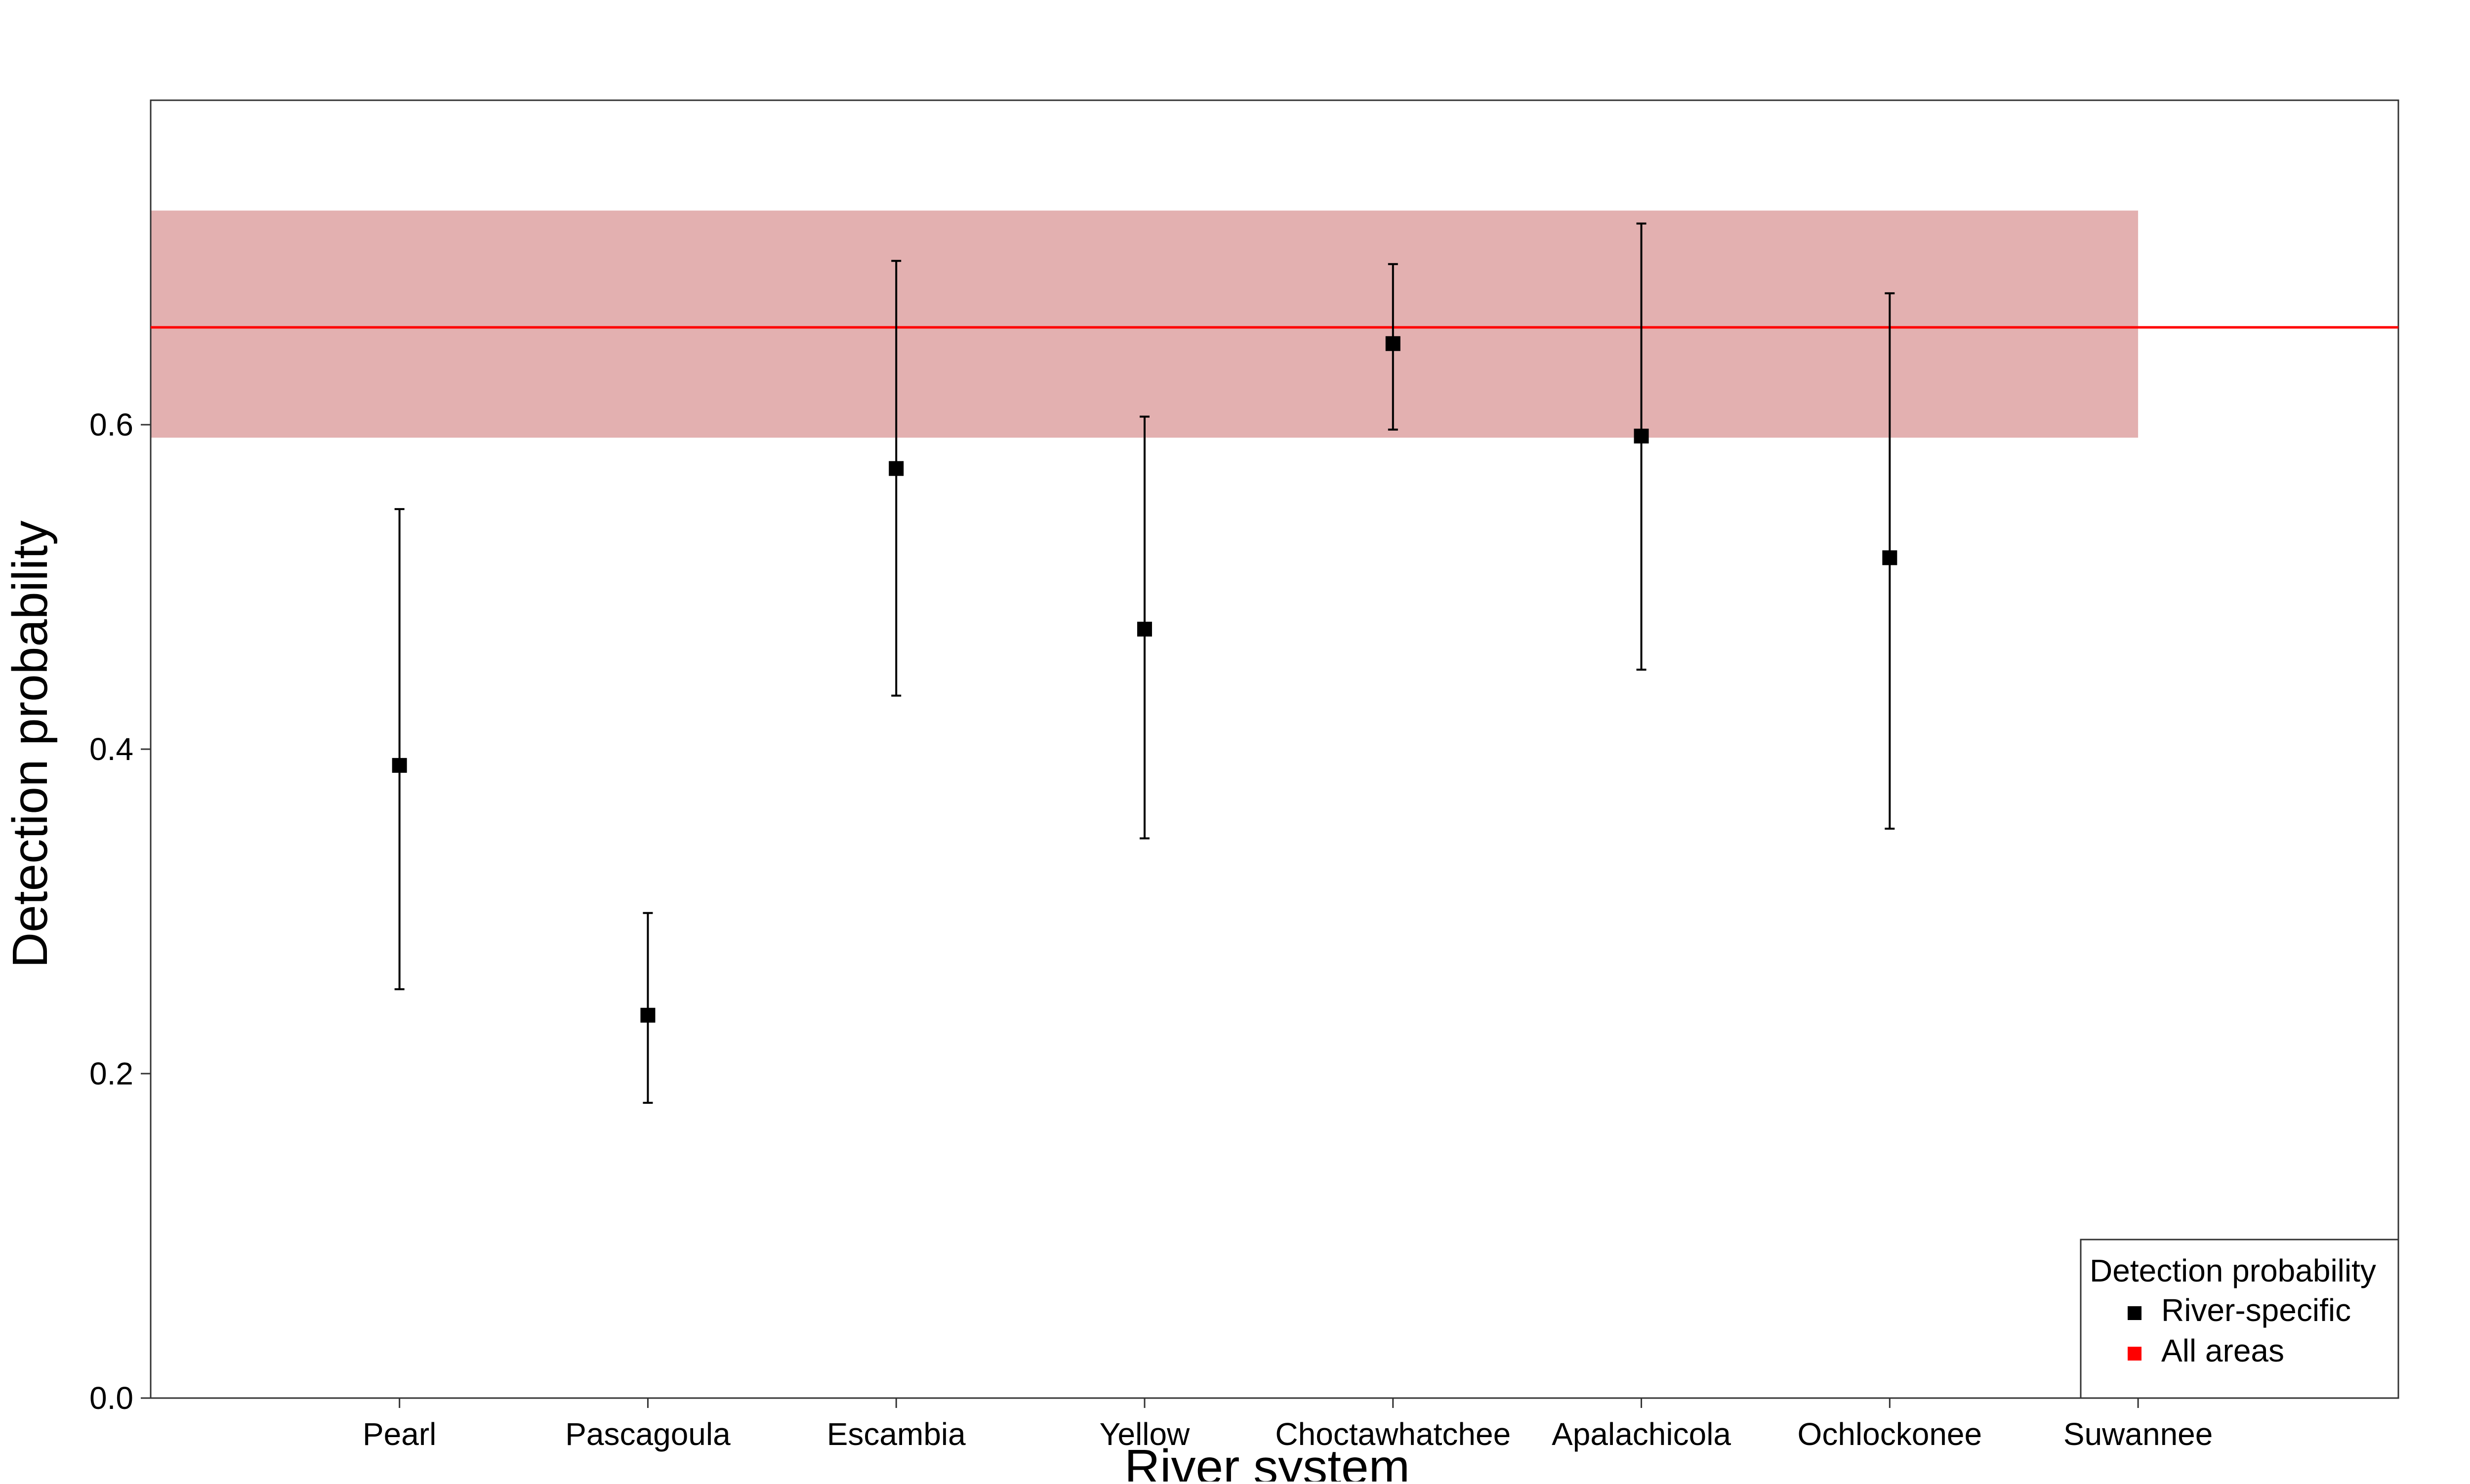  What do you see at coordinates (2134, 1313) in the screenshot?
I see `legend-key-river-specific` at bounding box center [2134, 1313].